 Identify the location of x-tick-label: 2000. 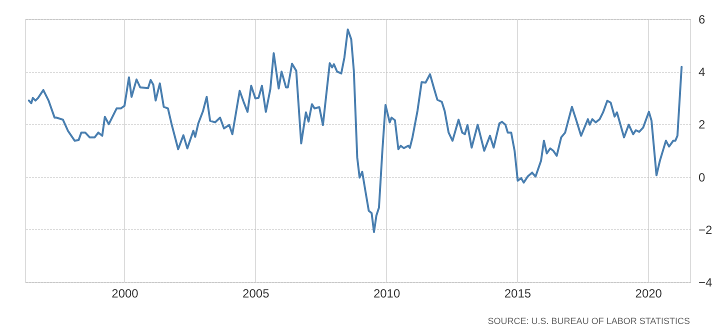
(125, 293).